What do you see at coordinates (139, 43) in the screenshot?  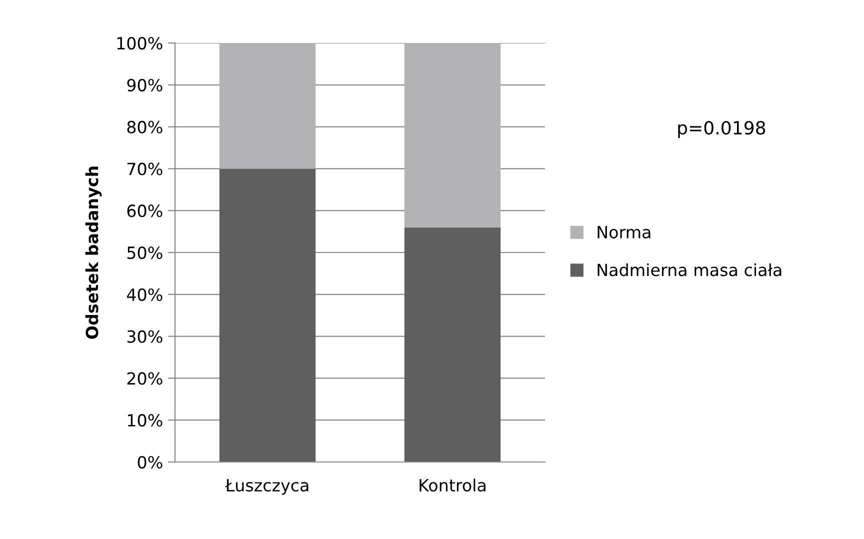 I see `y-tick-label: 100%` at bounding box center [139, 43].